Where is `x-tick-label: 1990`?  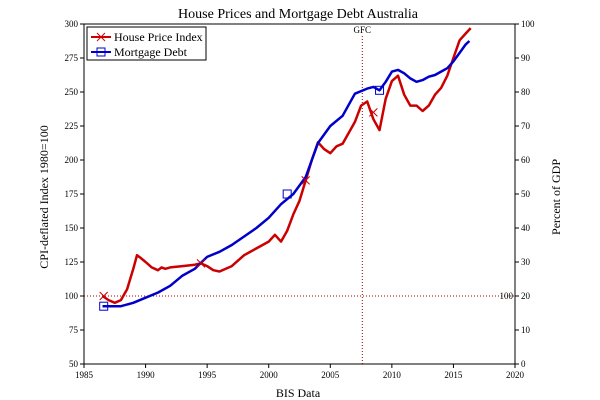
x-tick-label: 1990 is located at coordinates (146, 375).